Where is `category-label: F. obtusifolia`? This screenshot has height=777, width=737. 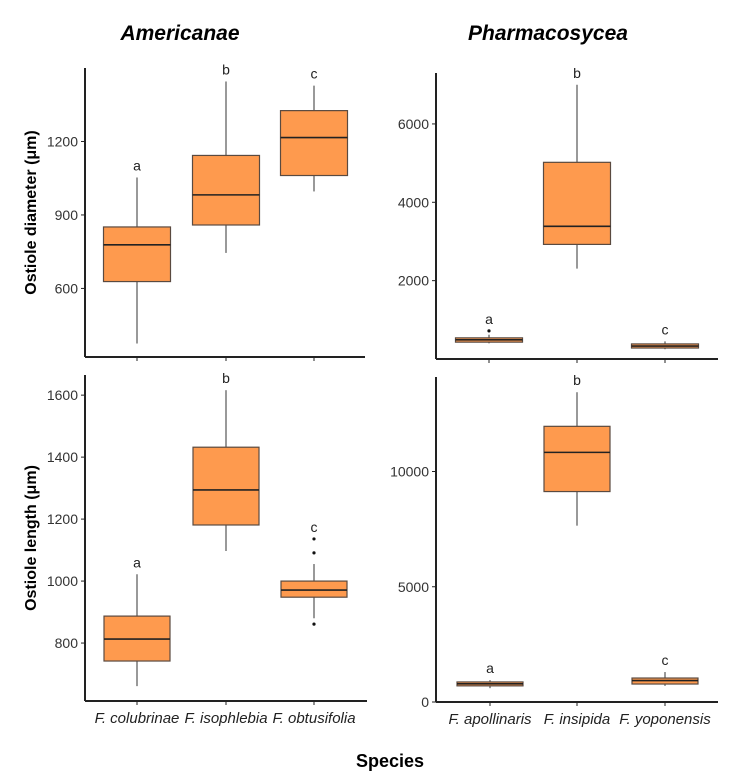 category-label: F. obtusifolia is located at coordinates (313, 718).